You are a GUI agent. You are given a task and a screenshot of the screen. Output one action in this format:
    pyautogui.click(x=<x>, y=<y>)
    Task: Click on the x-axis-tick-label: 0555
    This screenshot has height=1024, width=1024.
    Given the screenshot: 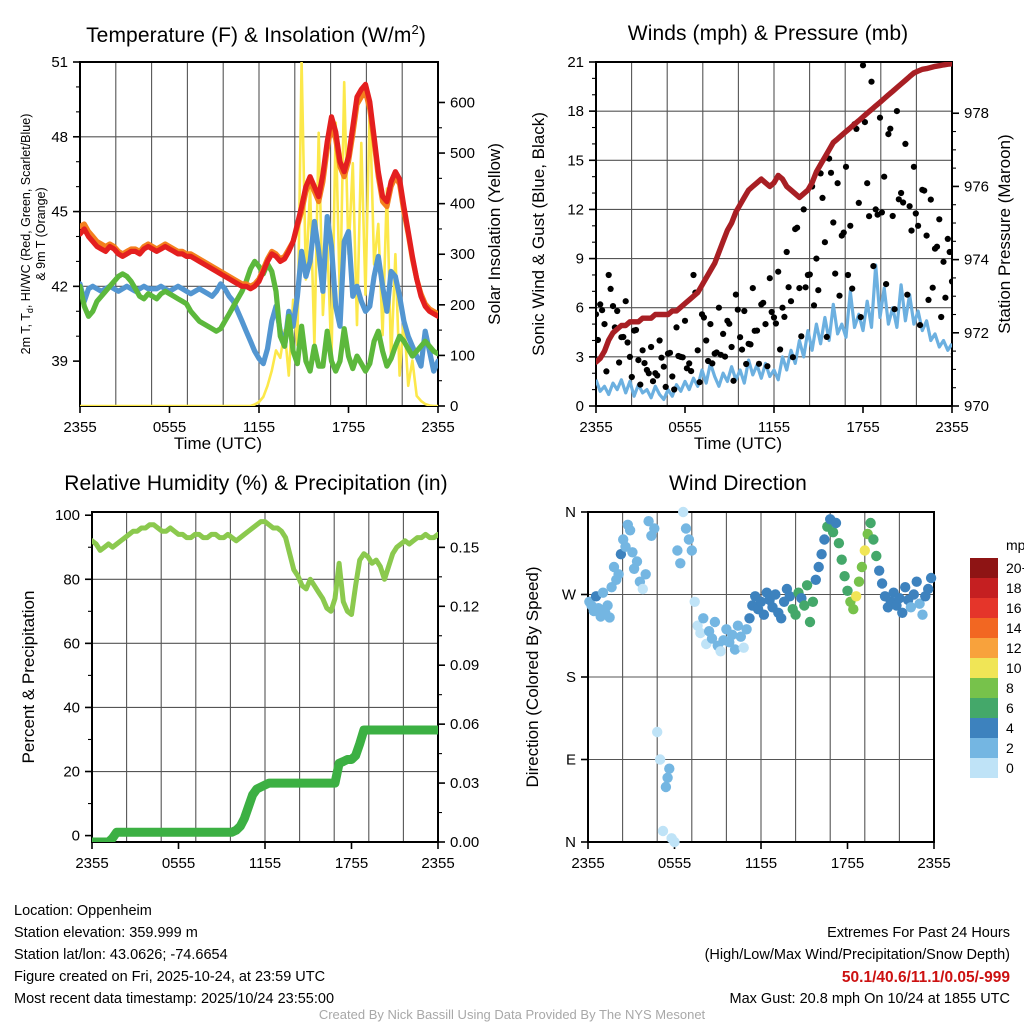 What is the action you would take?
    pyautogui.click(x=684, y=427)
    